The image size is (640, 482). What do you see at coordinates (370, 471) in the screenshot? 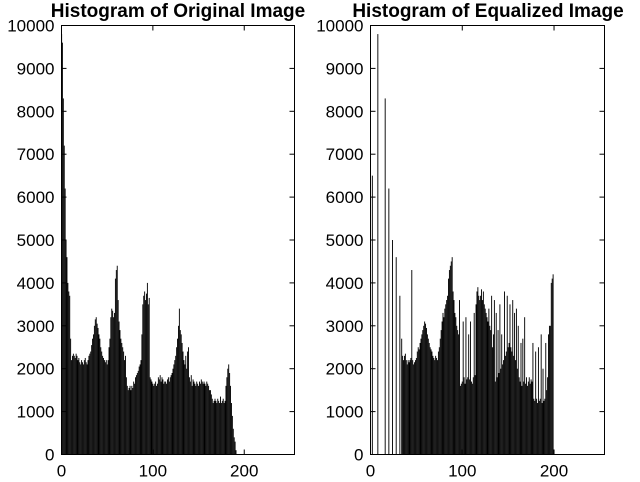
I see `x-tick-label: 0` at bounding box center [370, 471].